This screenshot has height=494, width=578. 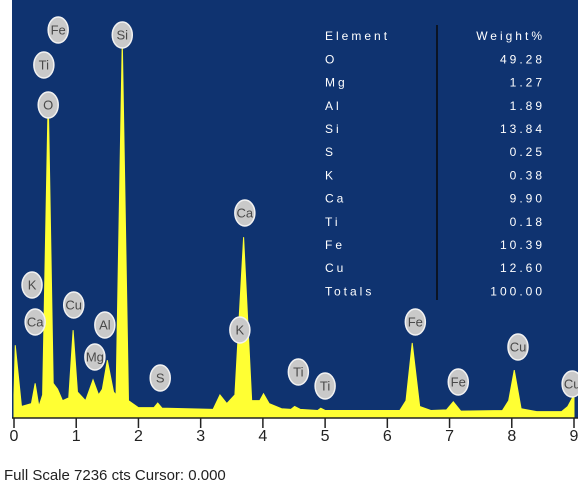 I want to click on peak-label: Mg, so click(x=95, y=357).